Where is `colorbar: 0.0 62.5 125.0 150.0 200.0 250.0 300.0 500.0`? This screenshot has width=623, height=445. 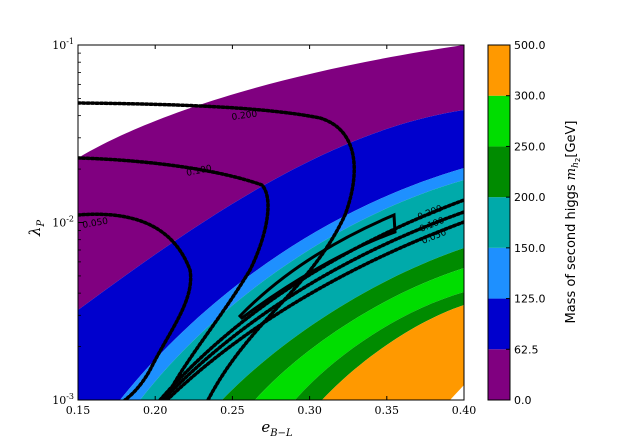 colorbar: 0.0 62.5 125.0 150.0 200.0 250.0 300.0 500.0 is located at coordinates (516, 223).